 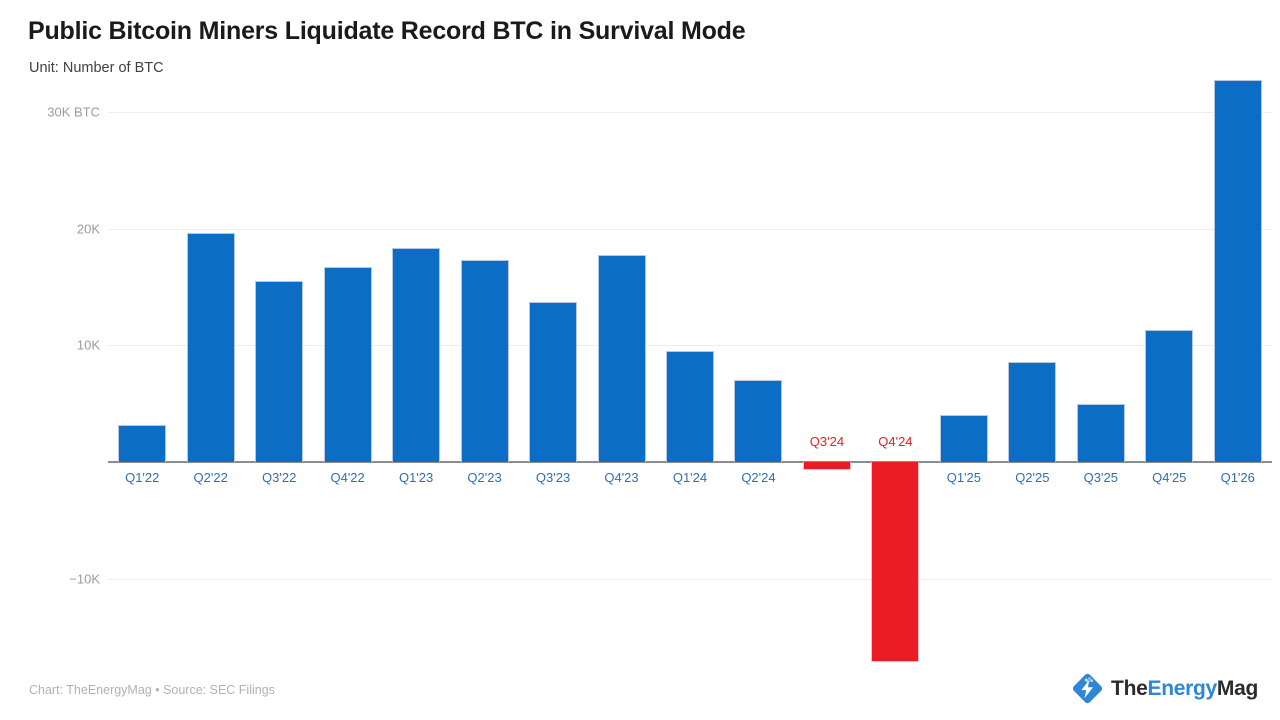 What do you see at coordinates (88, 345) in the screenshot?
I see `y-axis-tick-label: 10K` at bounding box center [88, 345].